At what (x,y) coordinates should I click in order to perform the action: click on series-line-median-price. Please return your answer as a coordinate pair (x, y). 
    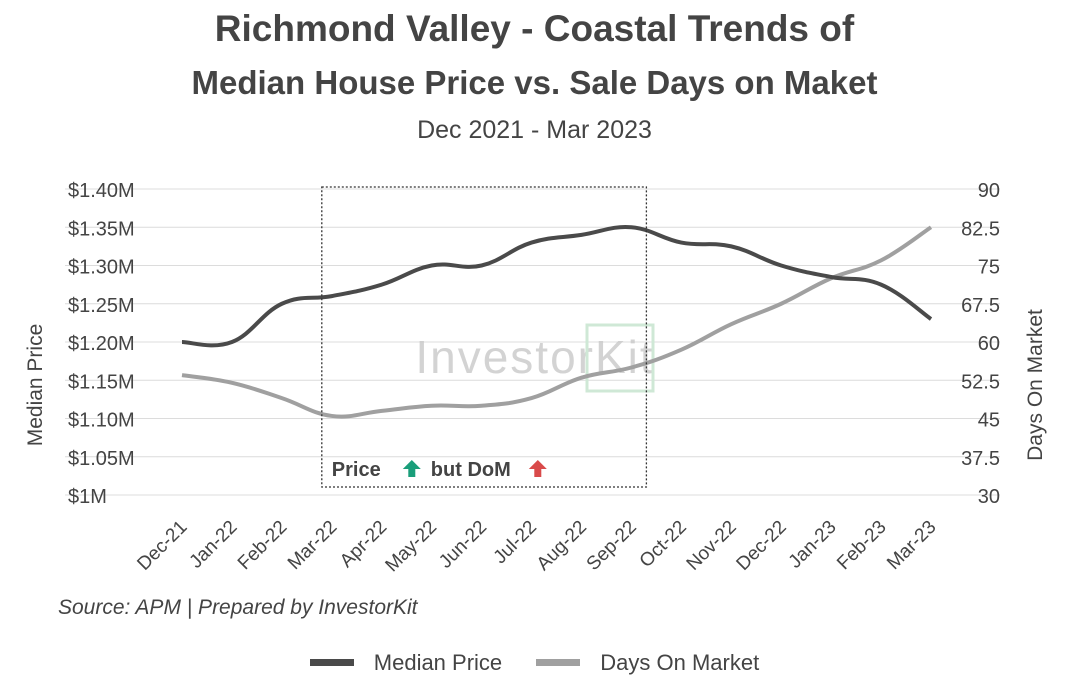
    Looking at the image, I should click on (557, 286).